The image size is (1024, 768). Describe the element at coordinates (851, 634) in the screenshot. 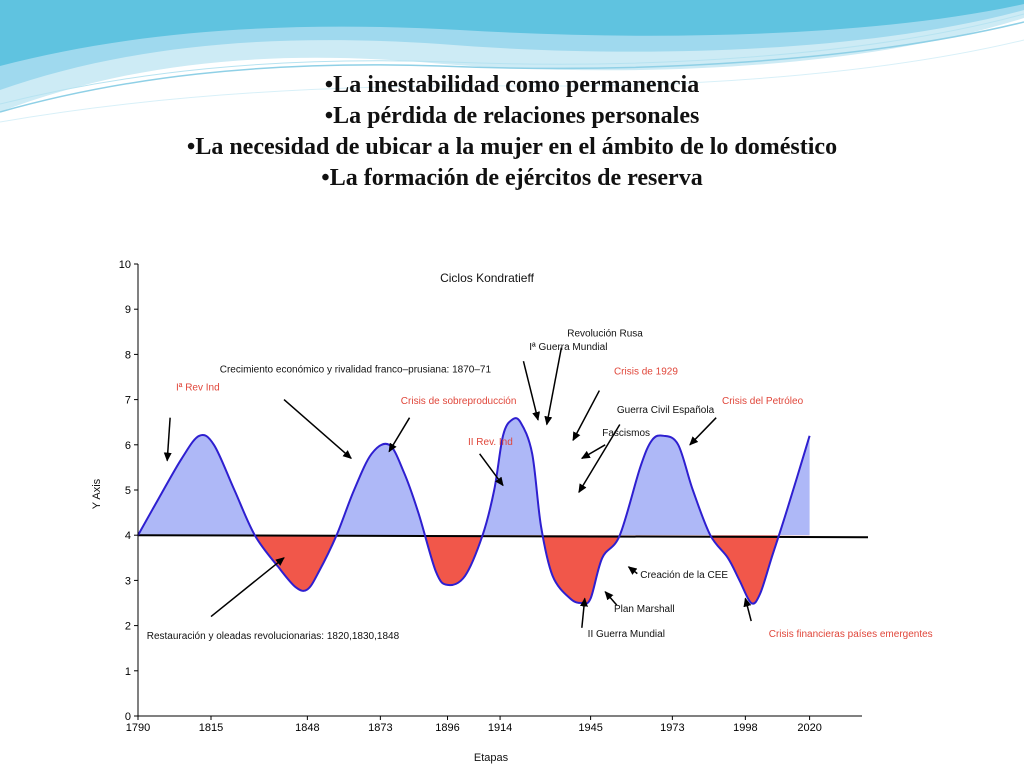

I see `annotation-label: Crisis financieras países emergentes` at that location.